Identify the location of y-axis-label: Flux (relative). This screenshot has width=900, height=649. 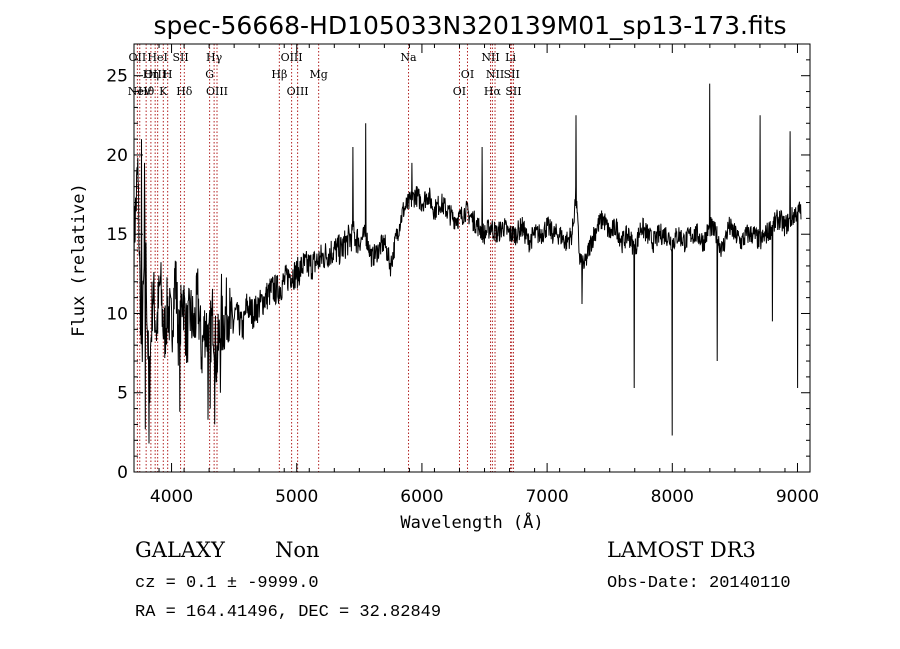
(79, 260).